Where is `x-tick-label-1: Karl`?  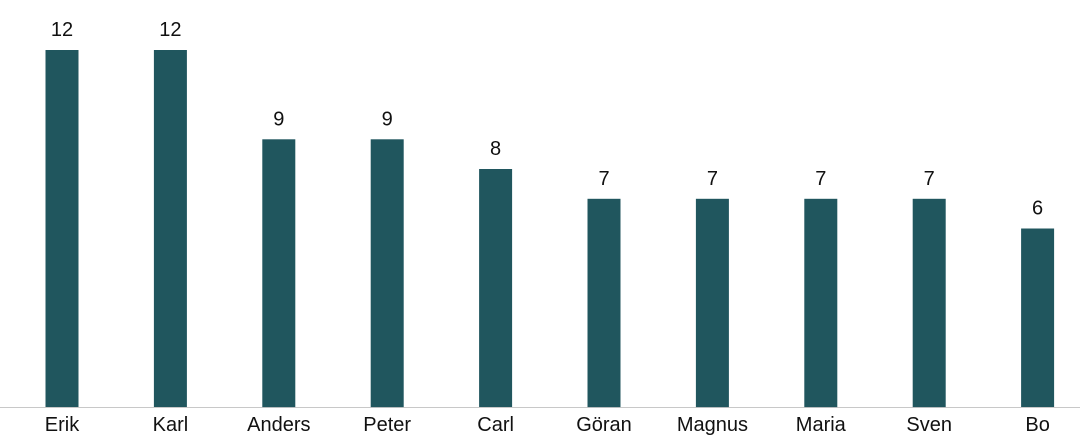 x-tick-label-1: Karl is located at coordinates (171, 424).